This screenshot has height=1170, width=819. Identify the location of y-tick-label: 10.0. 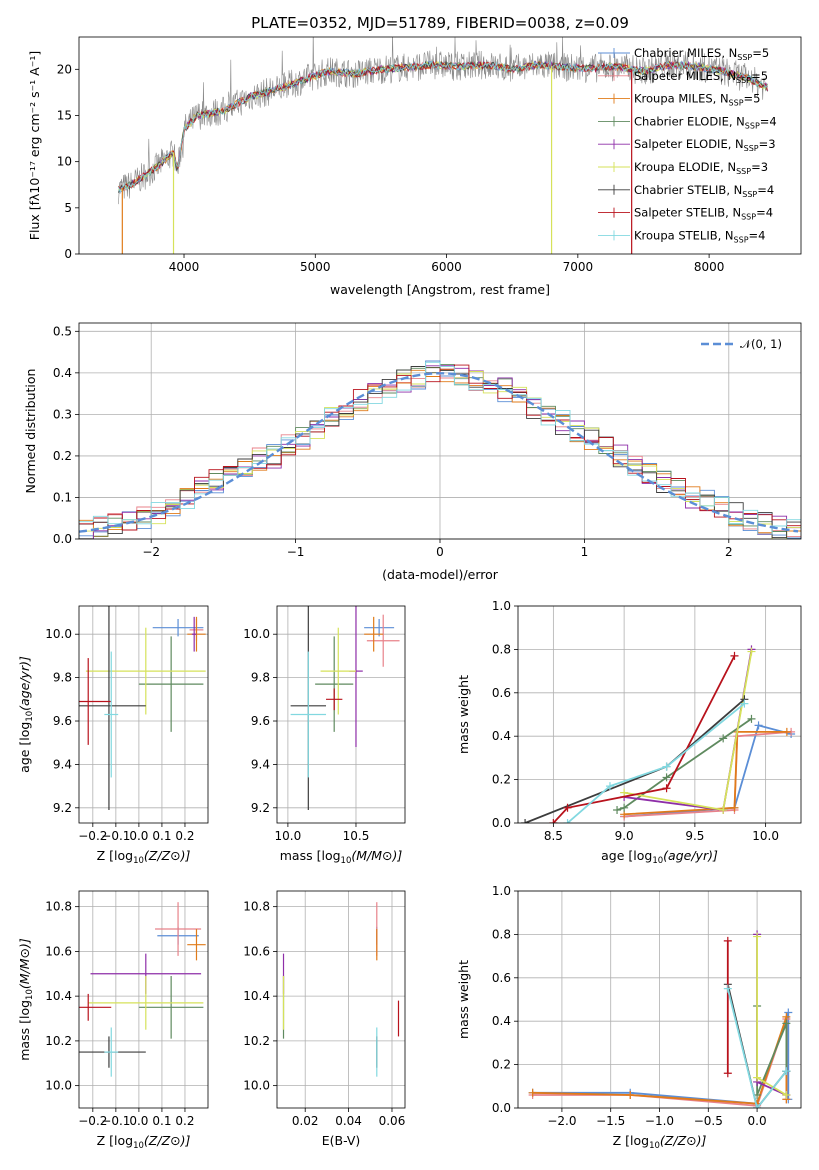
(58, 634).